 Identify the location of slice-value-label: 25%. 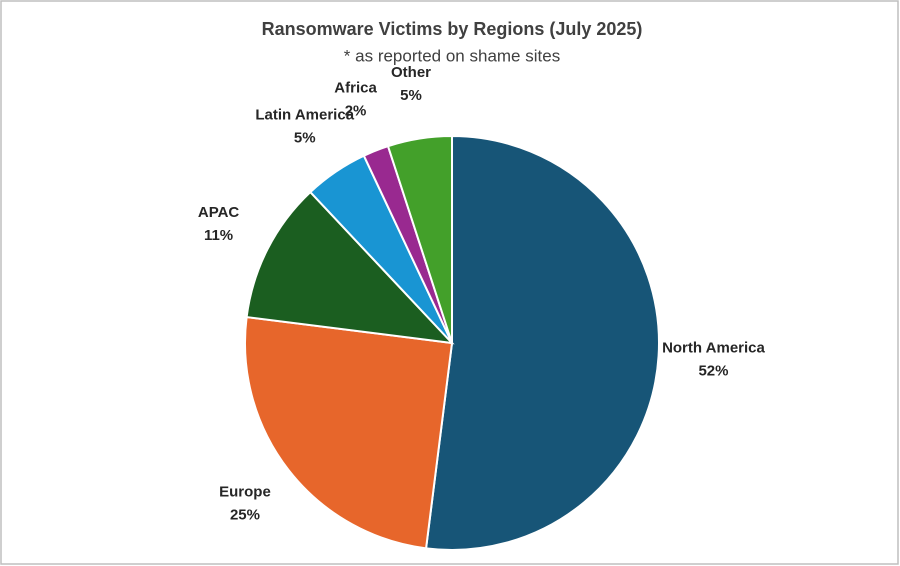
(245, 515).